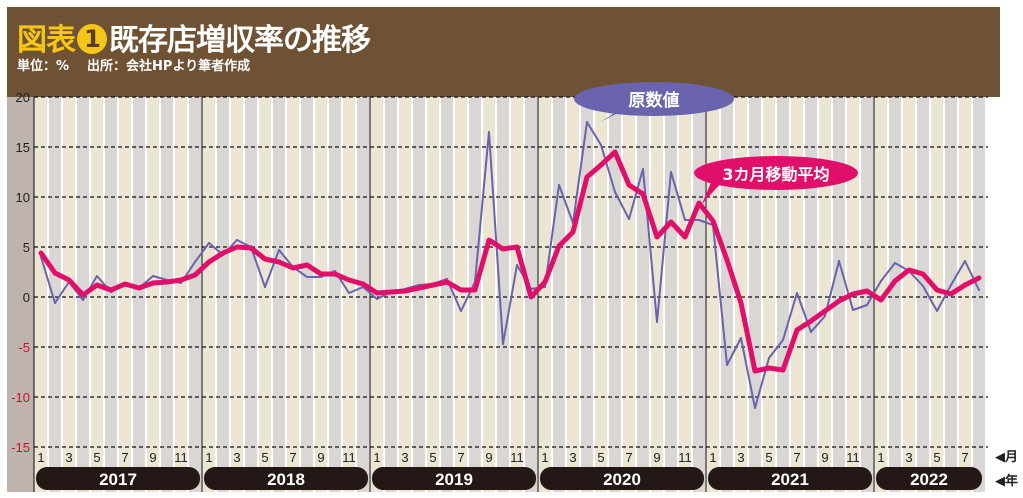 The height and width of the screenshot is (498, 1023). Describe the element at coordinates (622, 479) in the screenshot. I see `year-label: 2020` at that location.